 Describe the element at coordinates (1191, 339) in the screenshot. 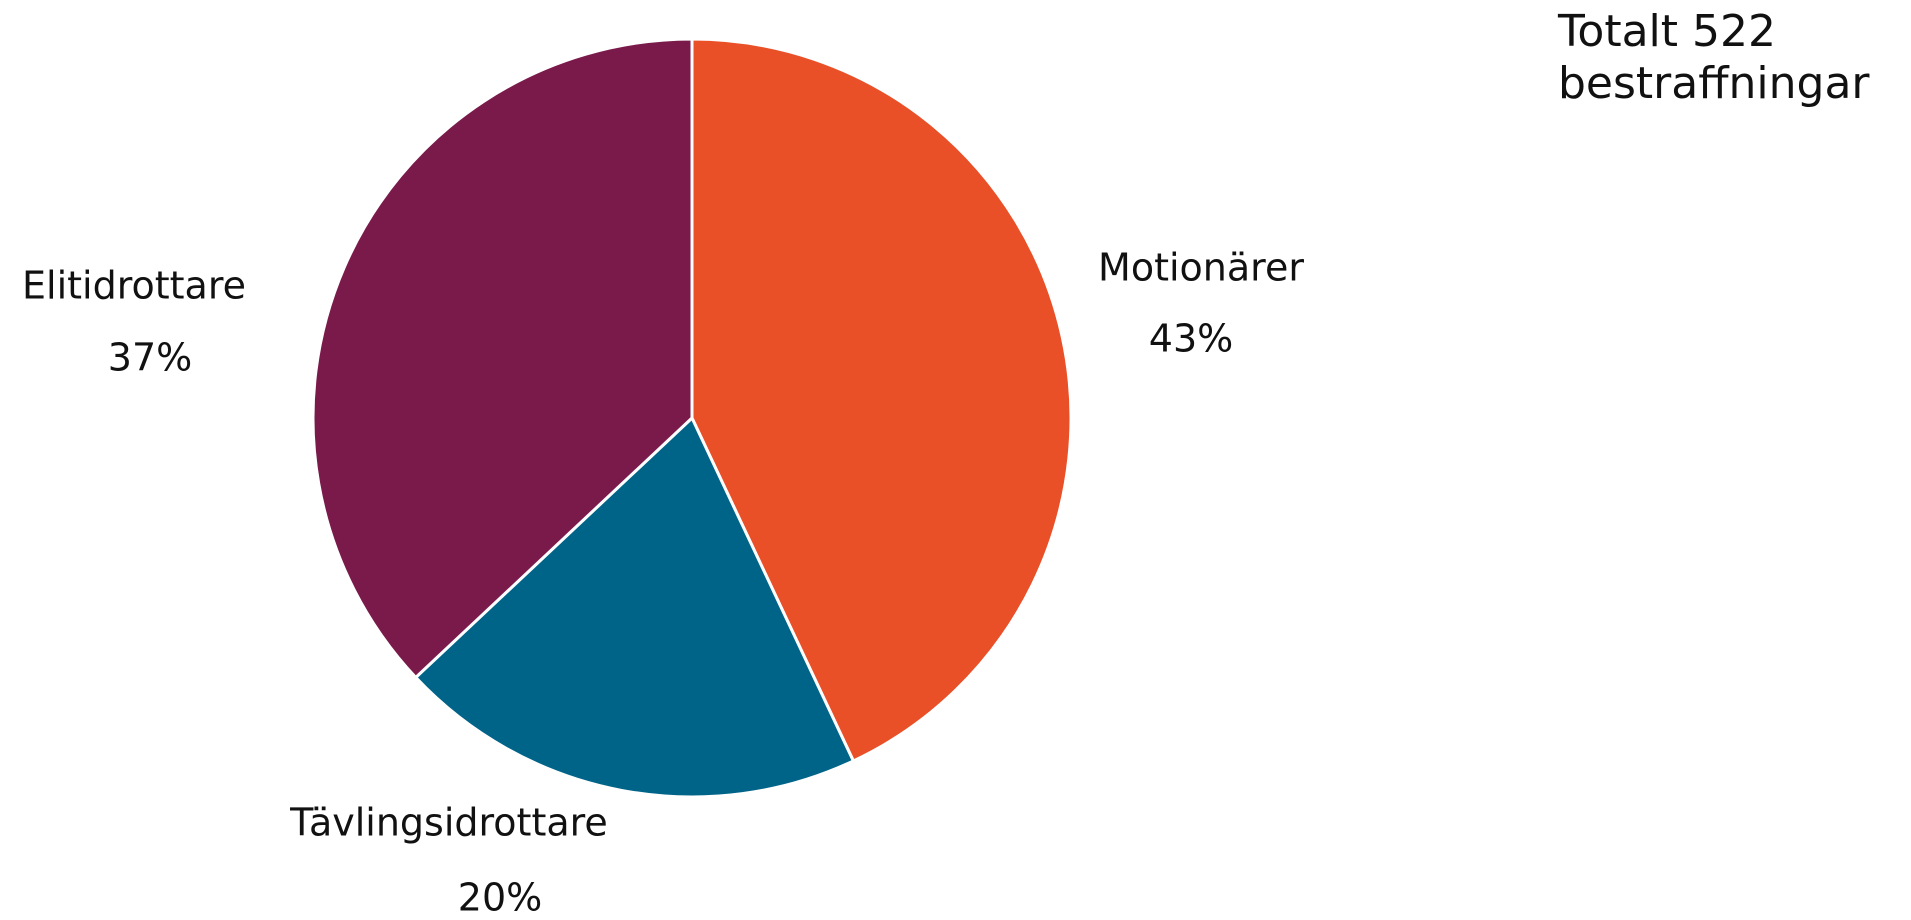

I see `value-label: 43%` at that location.